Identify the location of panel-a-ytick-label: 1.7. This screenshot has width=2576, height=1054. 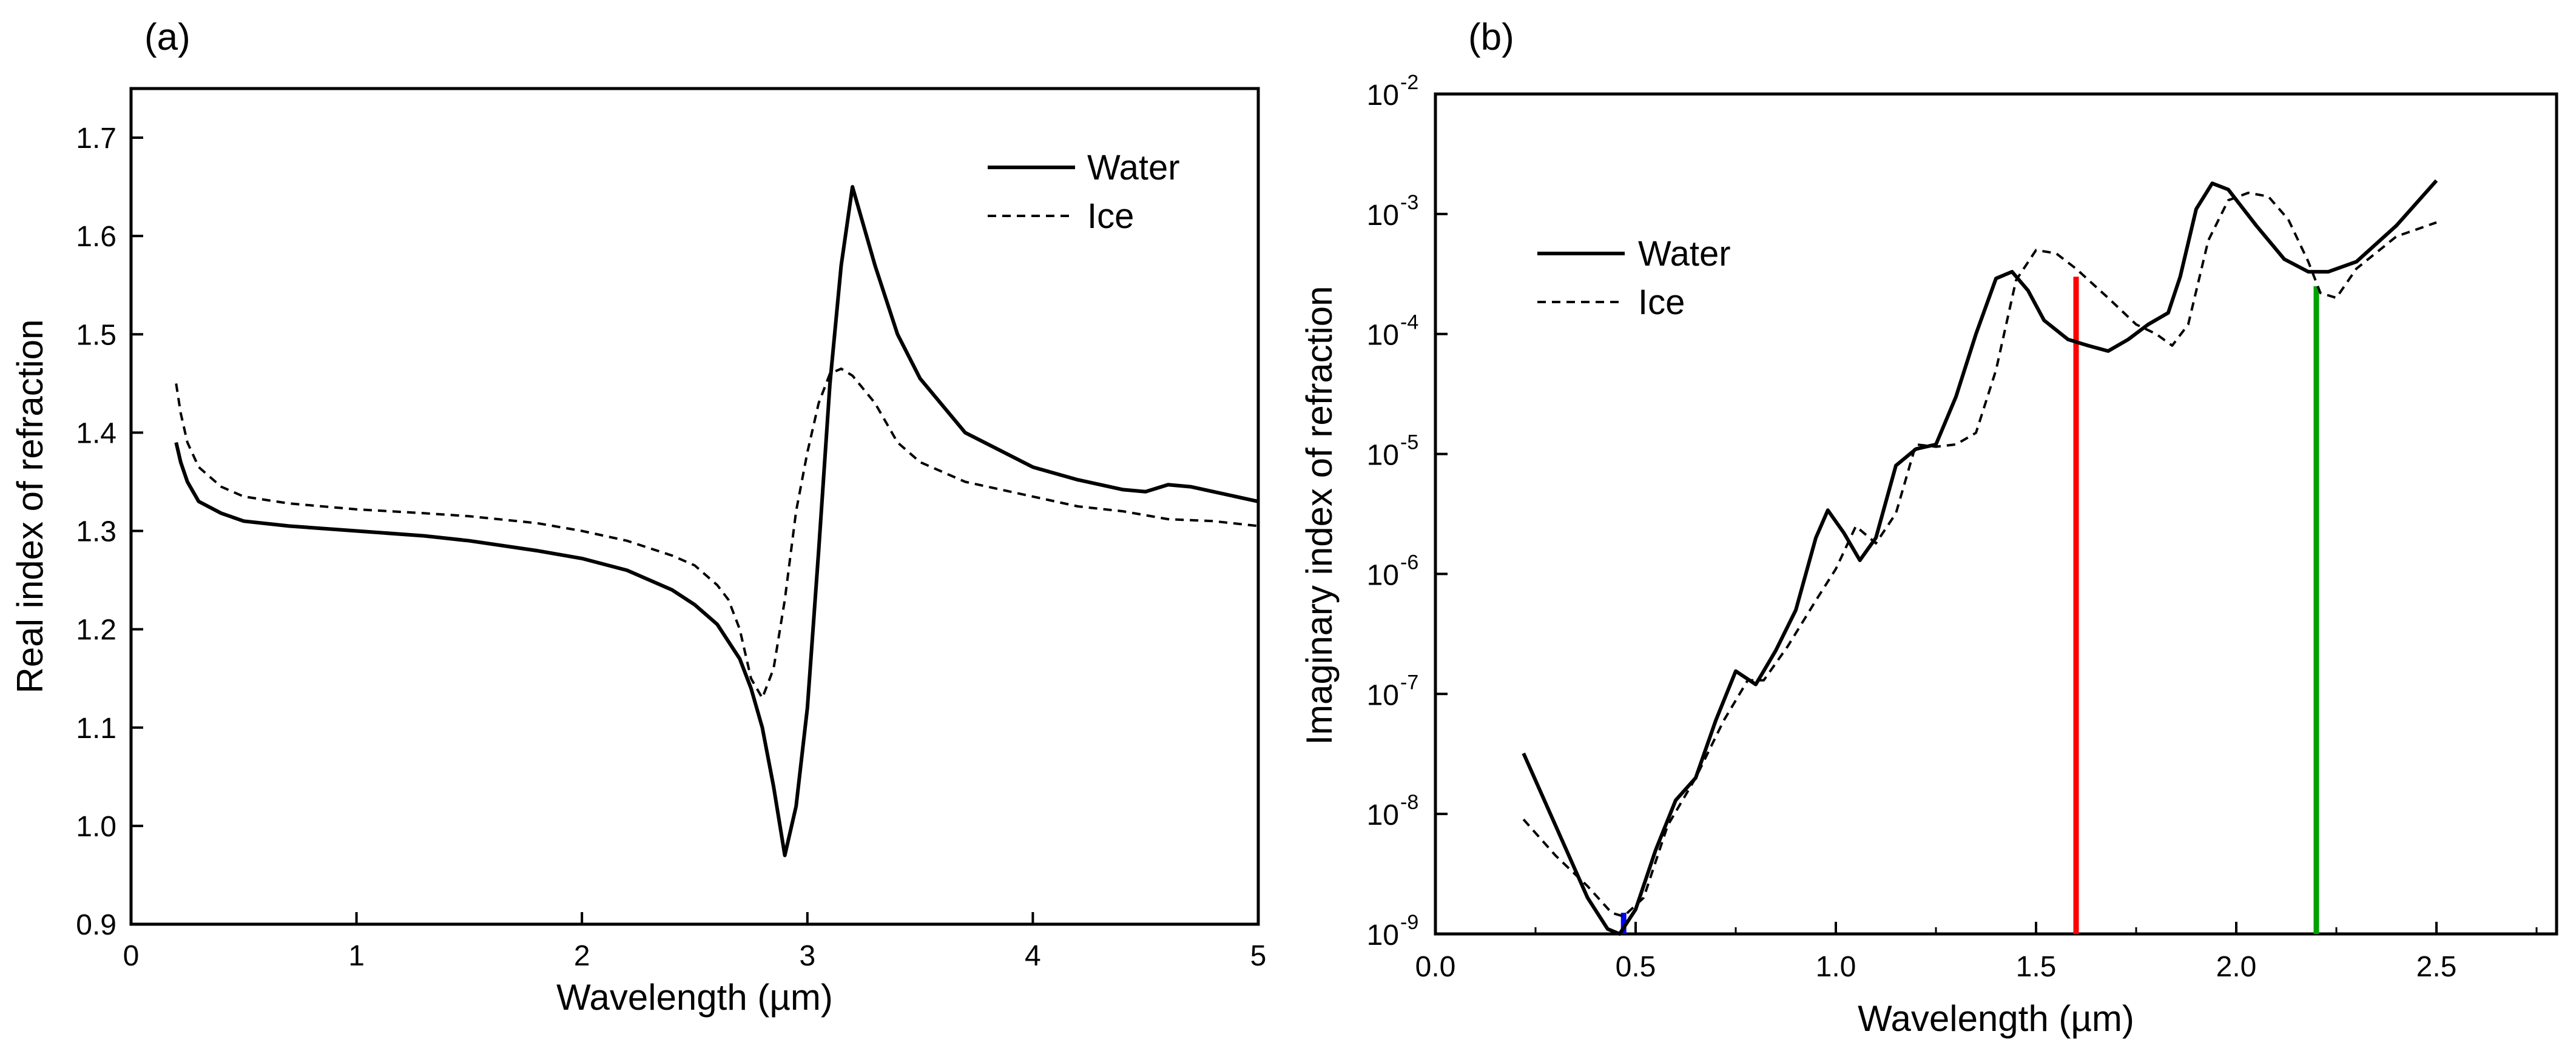
(96, 139).